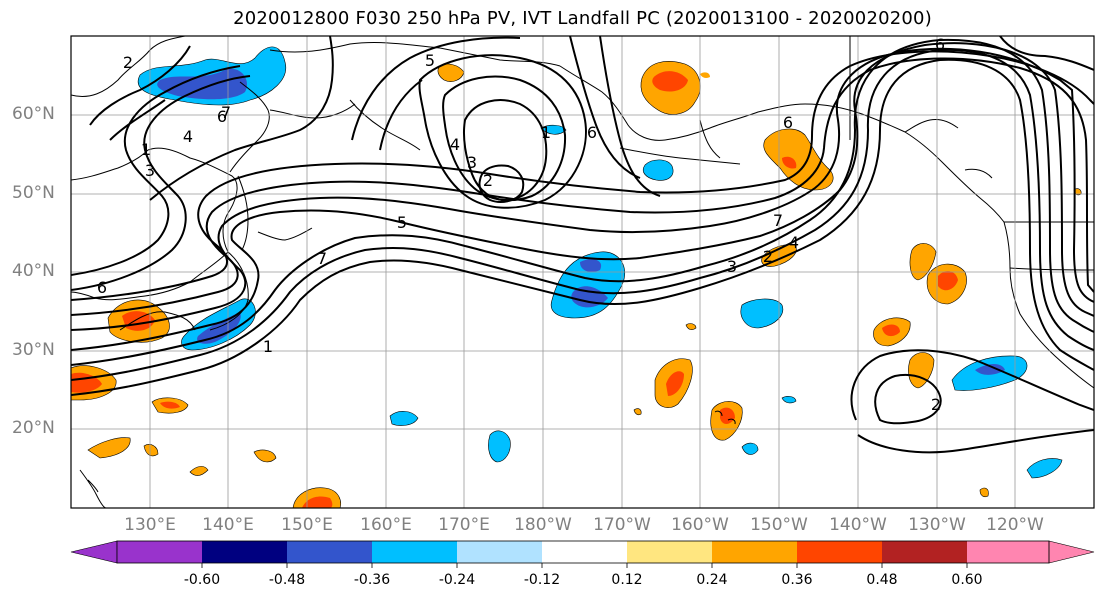 The width and height of the screenshot is (1105, 601). Describe the element at coordinates (415, 96) in the screenshot. I see `coastline-russia-north` at that location.